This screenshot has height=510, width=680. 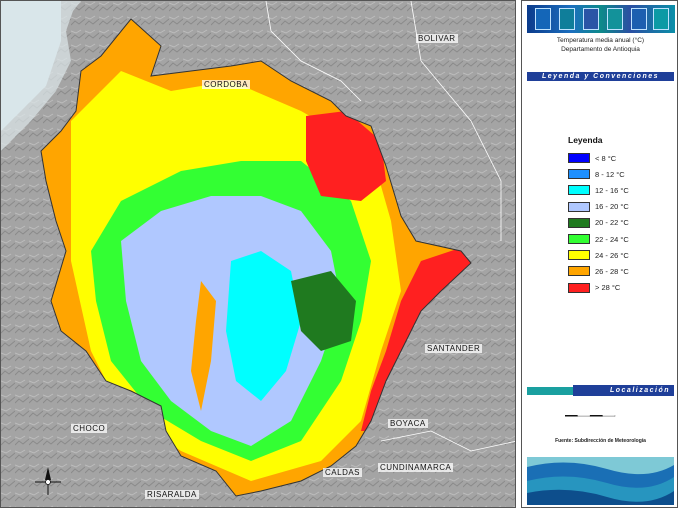 What do you see at coordinates (594, 287) in the screenshot?
I see `legend-item: > 28 °C` at bounding box center [594, 287].